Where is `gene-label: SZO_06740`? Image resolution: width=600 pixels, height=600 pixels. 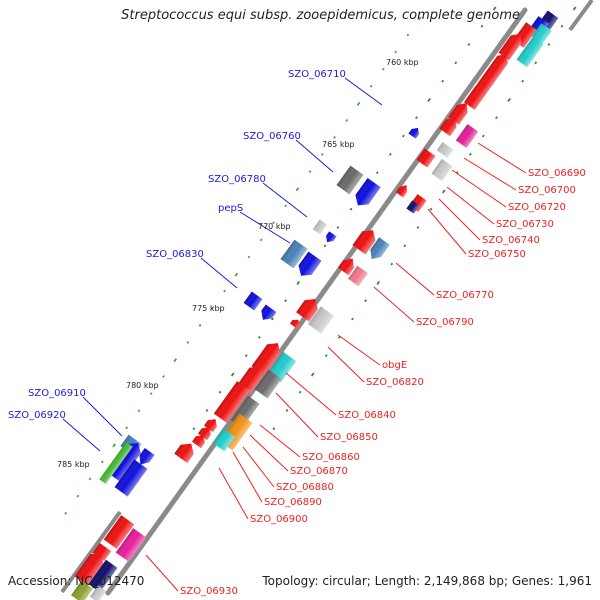
gene-label: SZO_06740 is located at coordinates (511, 240).